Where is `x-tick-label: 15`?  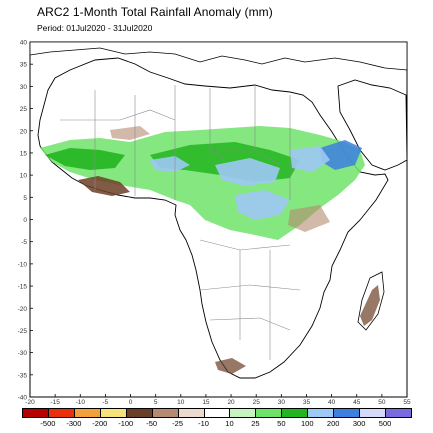
x-tick-label: 15 is located at coordinates (206, 402).